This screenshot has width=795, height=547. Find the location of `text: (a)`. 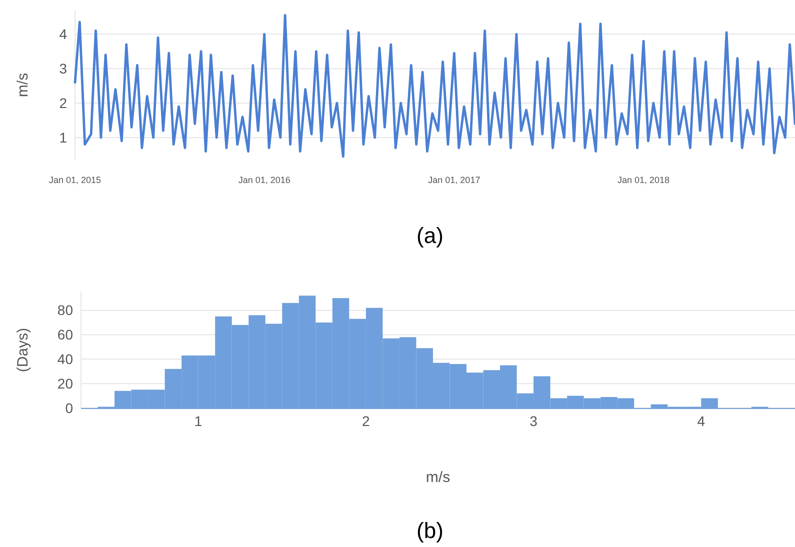

text: (a) is located at coordinates (430, 235).